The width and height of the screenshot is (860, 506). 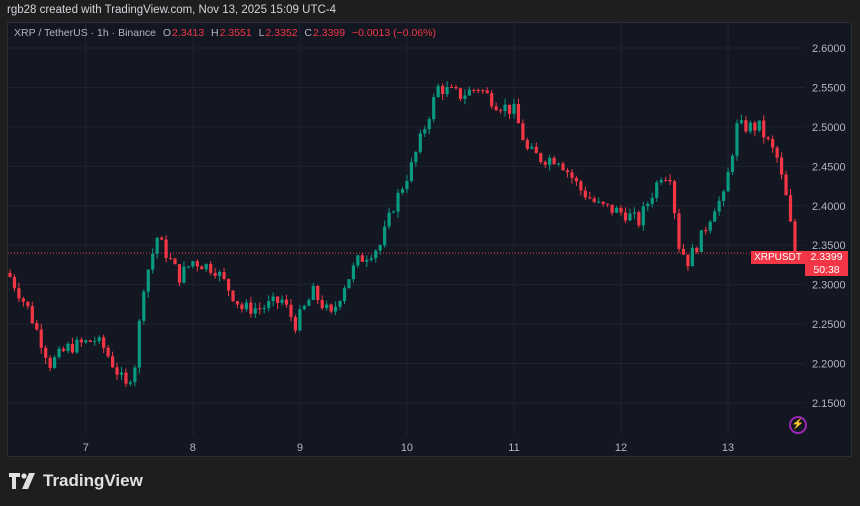 What do you see at coordinates (85, 33) in the screenshot?
I see `symbol-info: XRP / TetherUS · 1h · Binance` at bounding box center [85, 33].